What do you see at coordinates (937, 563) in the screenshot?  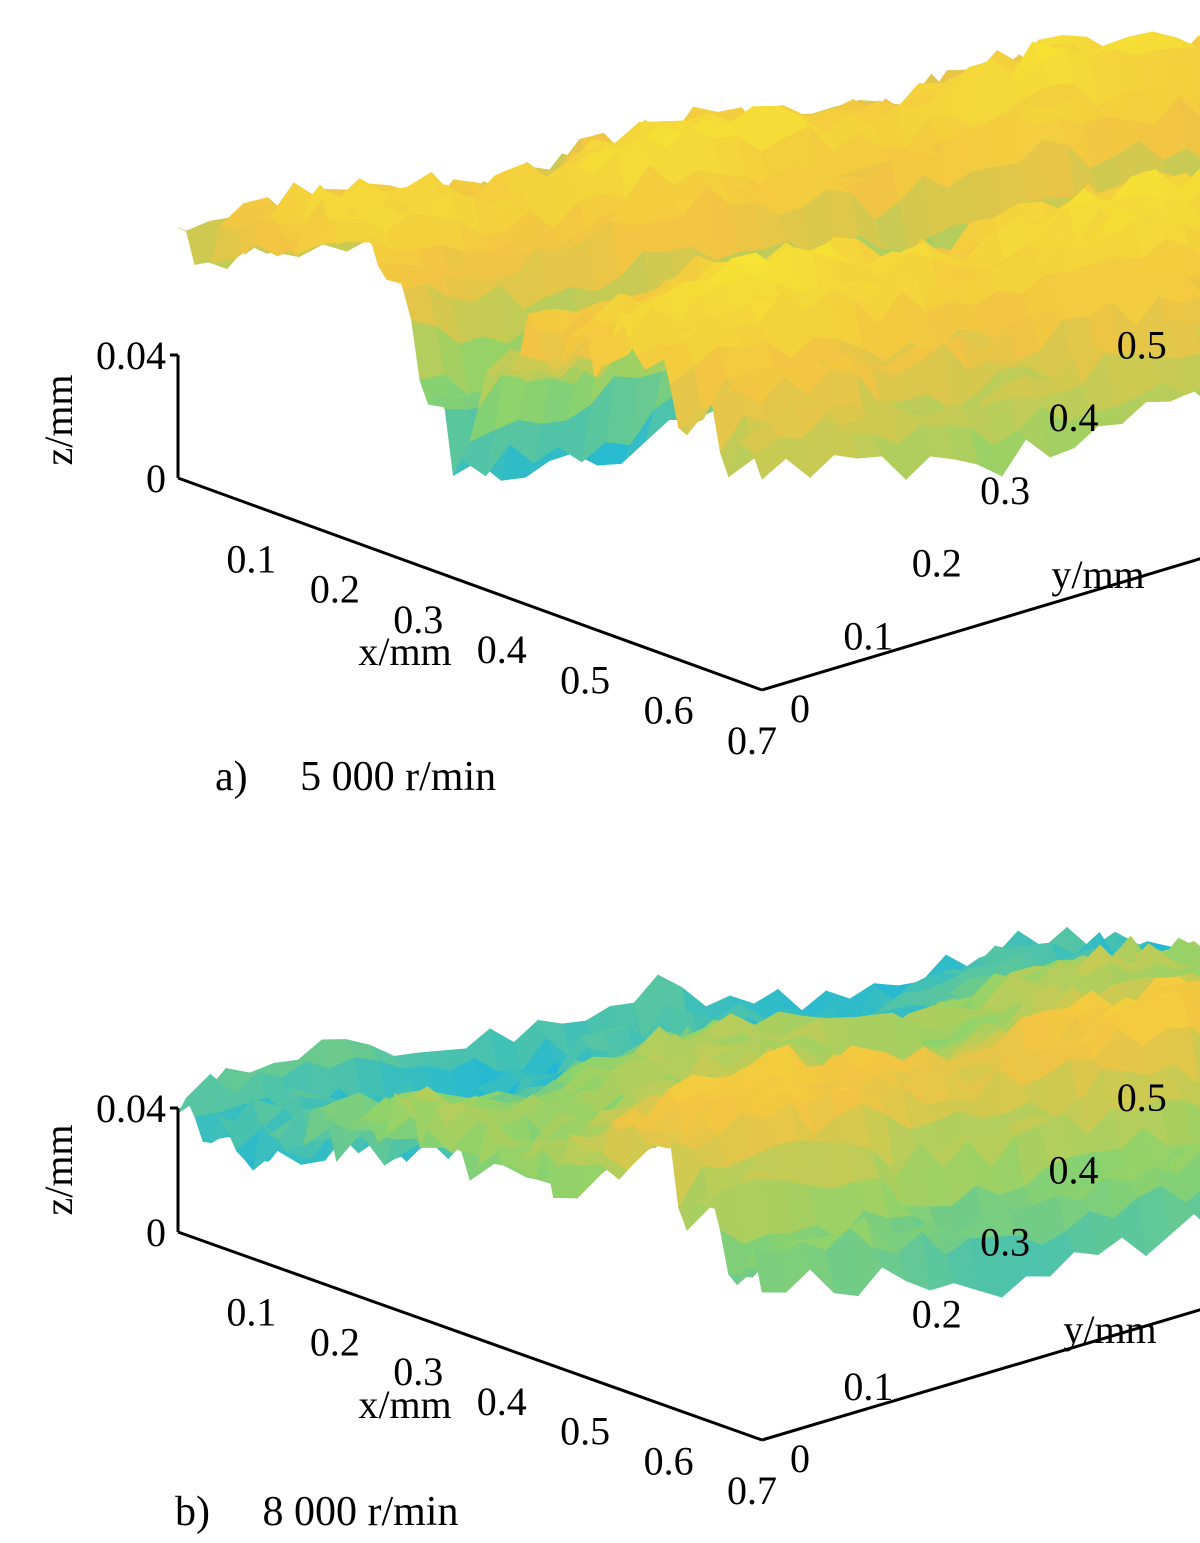 I see `y-tick-label: 0.2` at bounding box center [937, 563].